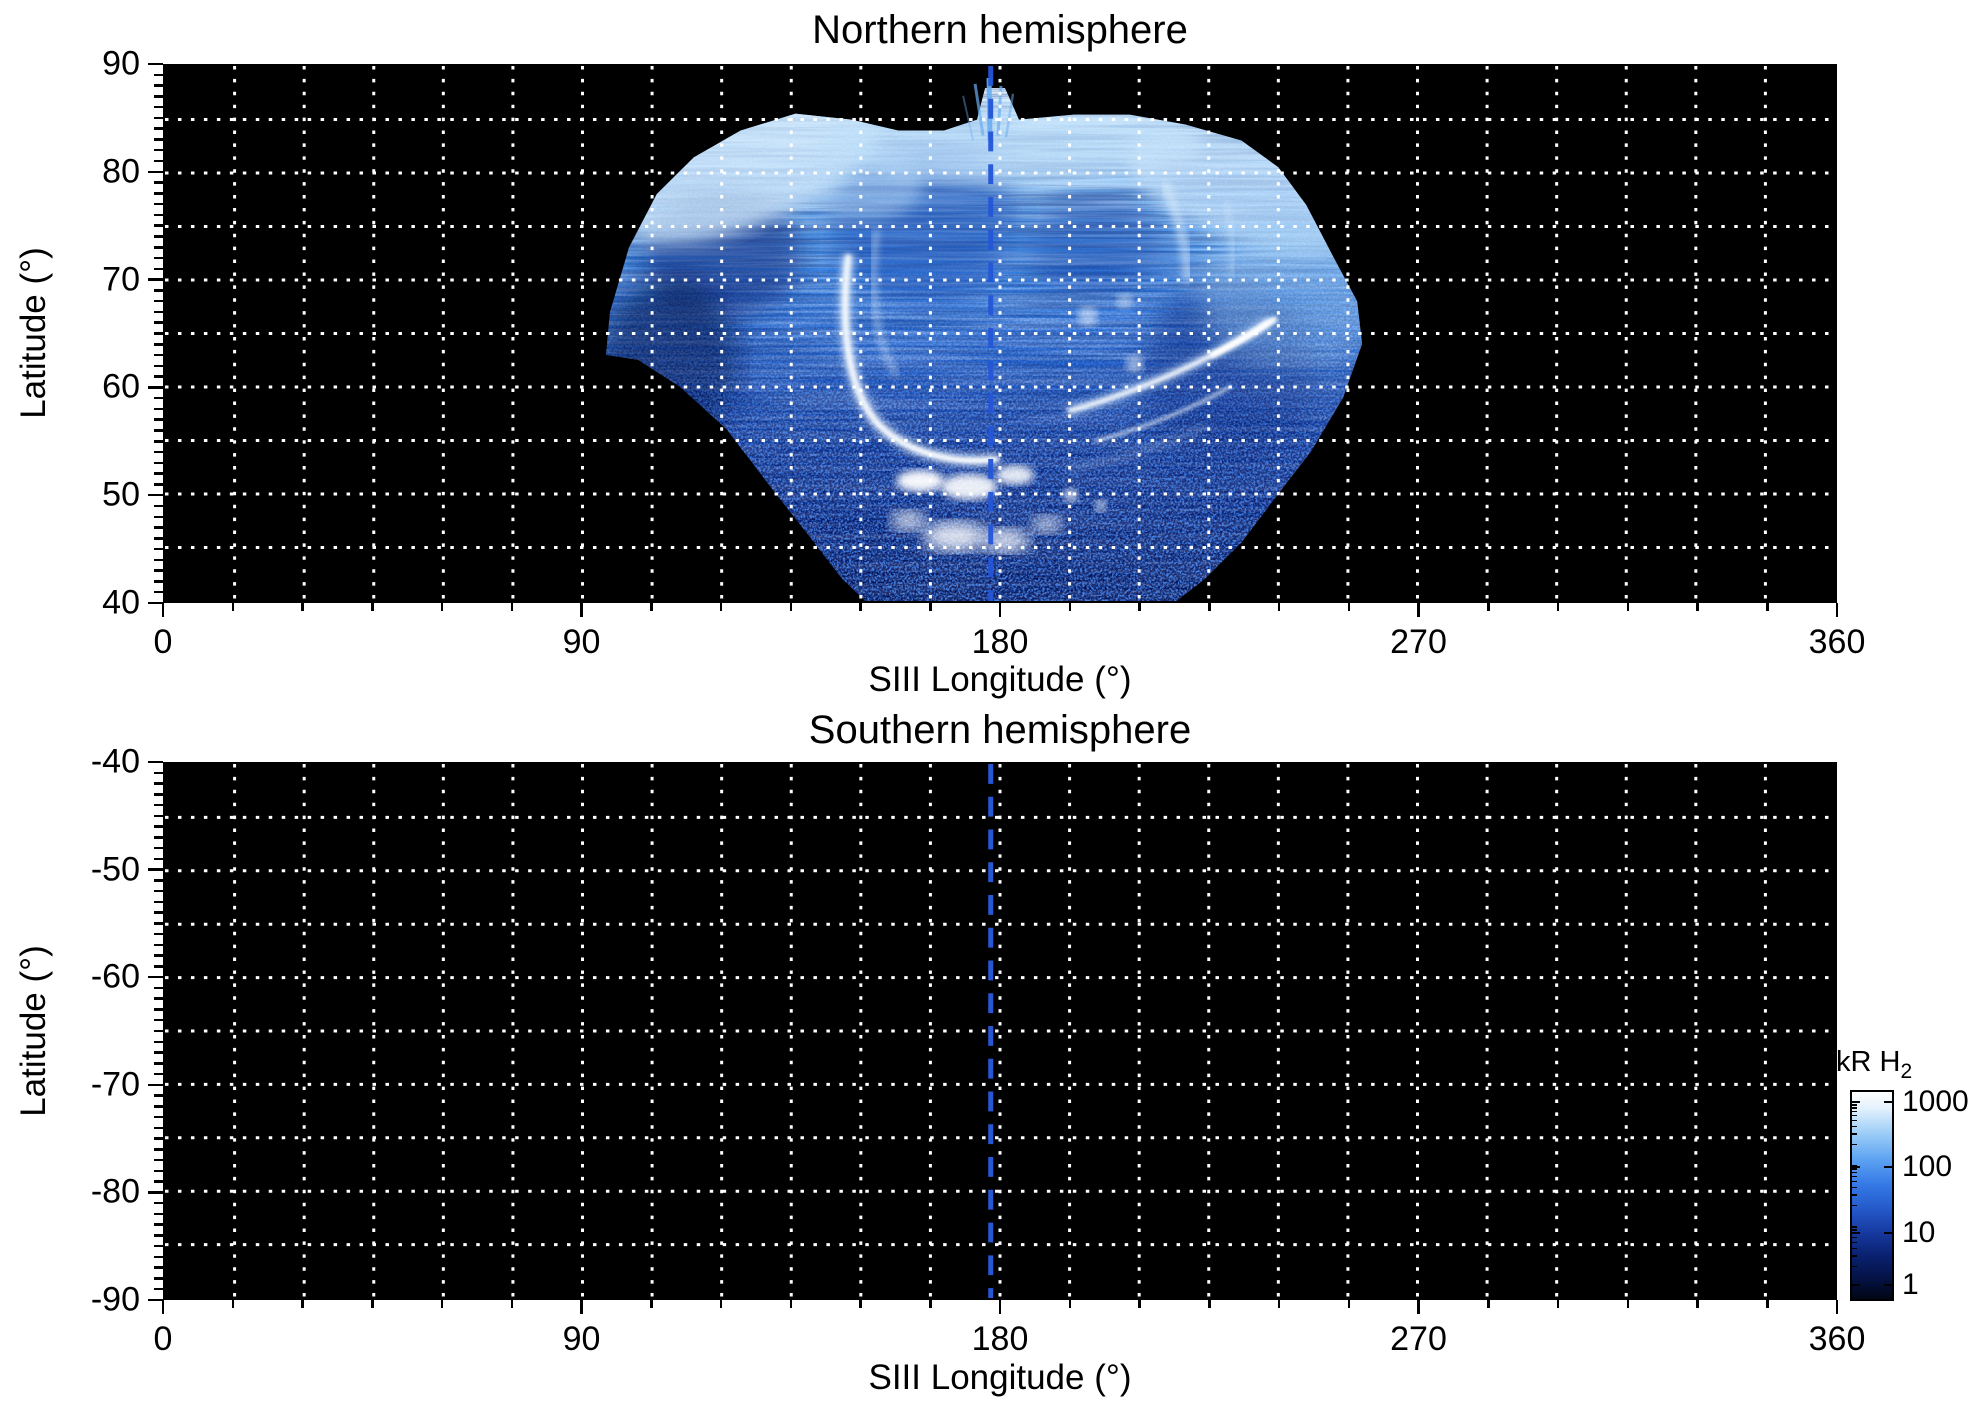 The image size is (1983, 1423). Describe the element at coordinates (115, 1191) in the screenshot. I see `y-tick-label: -80` at that location.